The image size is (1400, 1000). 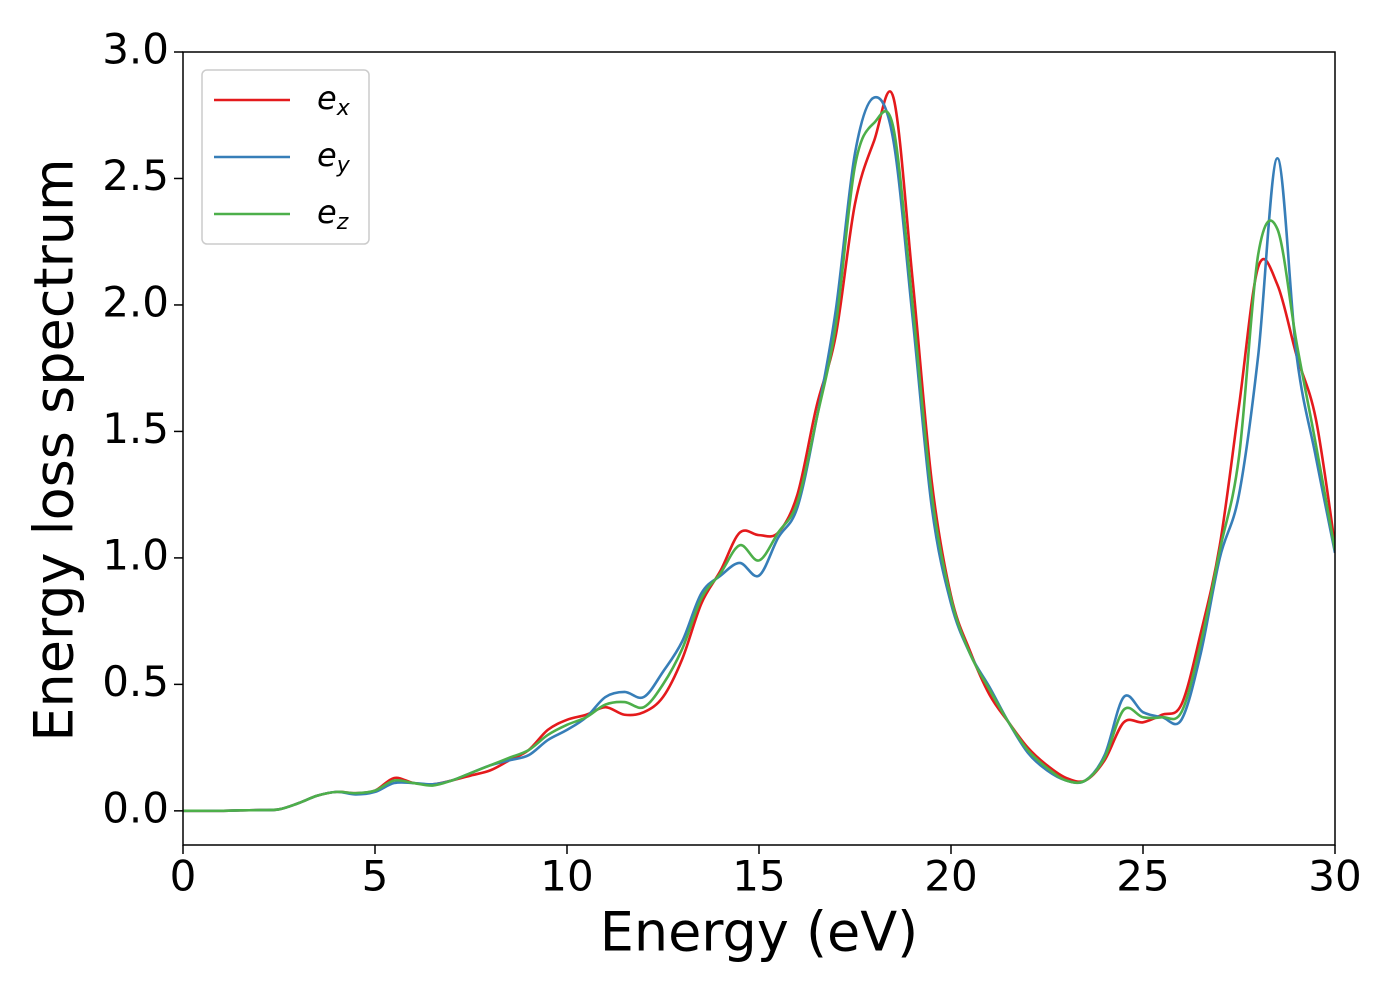 What do you see at coordinates (135, 301) in the screenshot?
I see `y-tick-label: 2.0` at bounding box center [135, 301].